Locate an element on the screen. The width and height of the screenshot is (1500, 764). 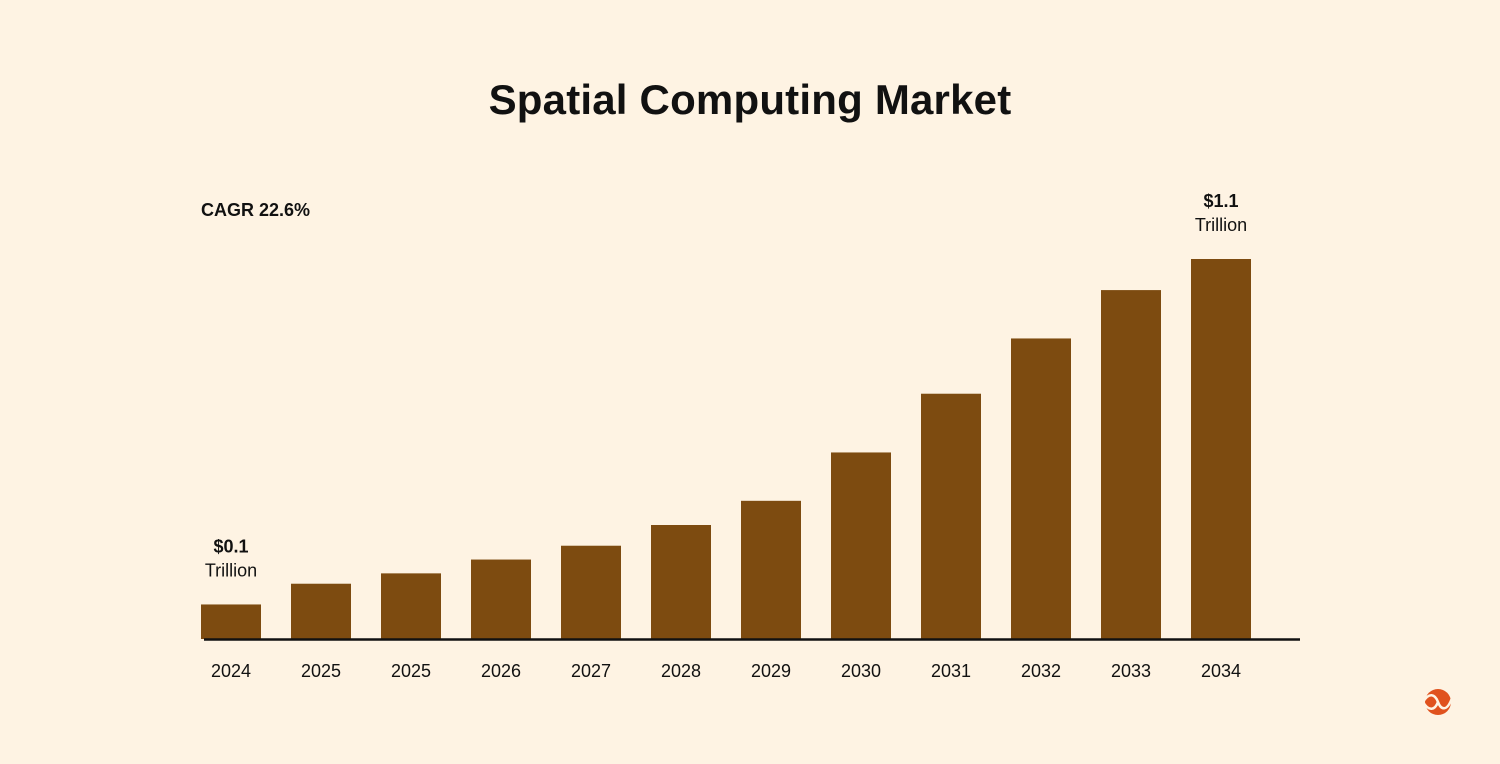
bar-2027 is located at coordinates (591, 592).